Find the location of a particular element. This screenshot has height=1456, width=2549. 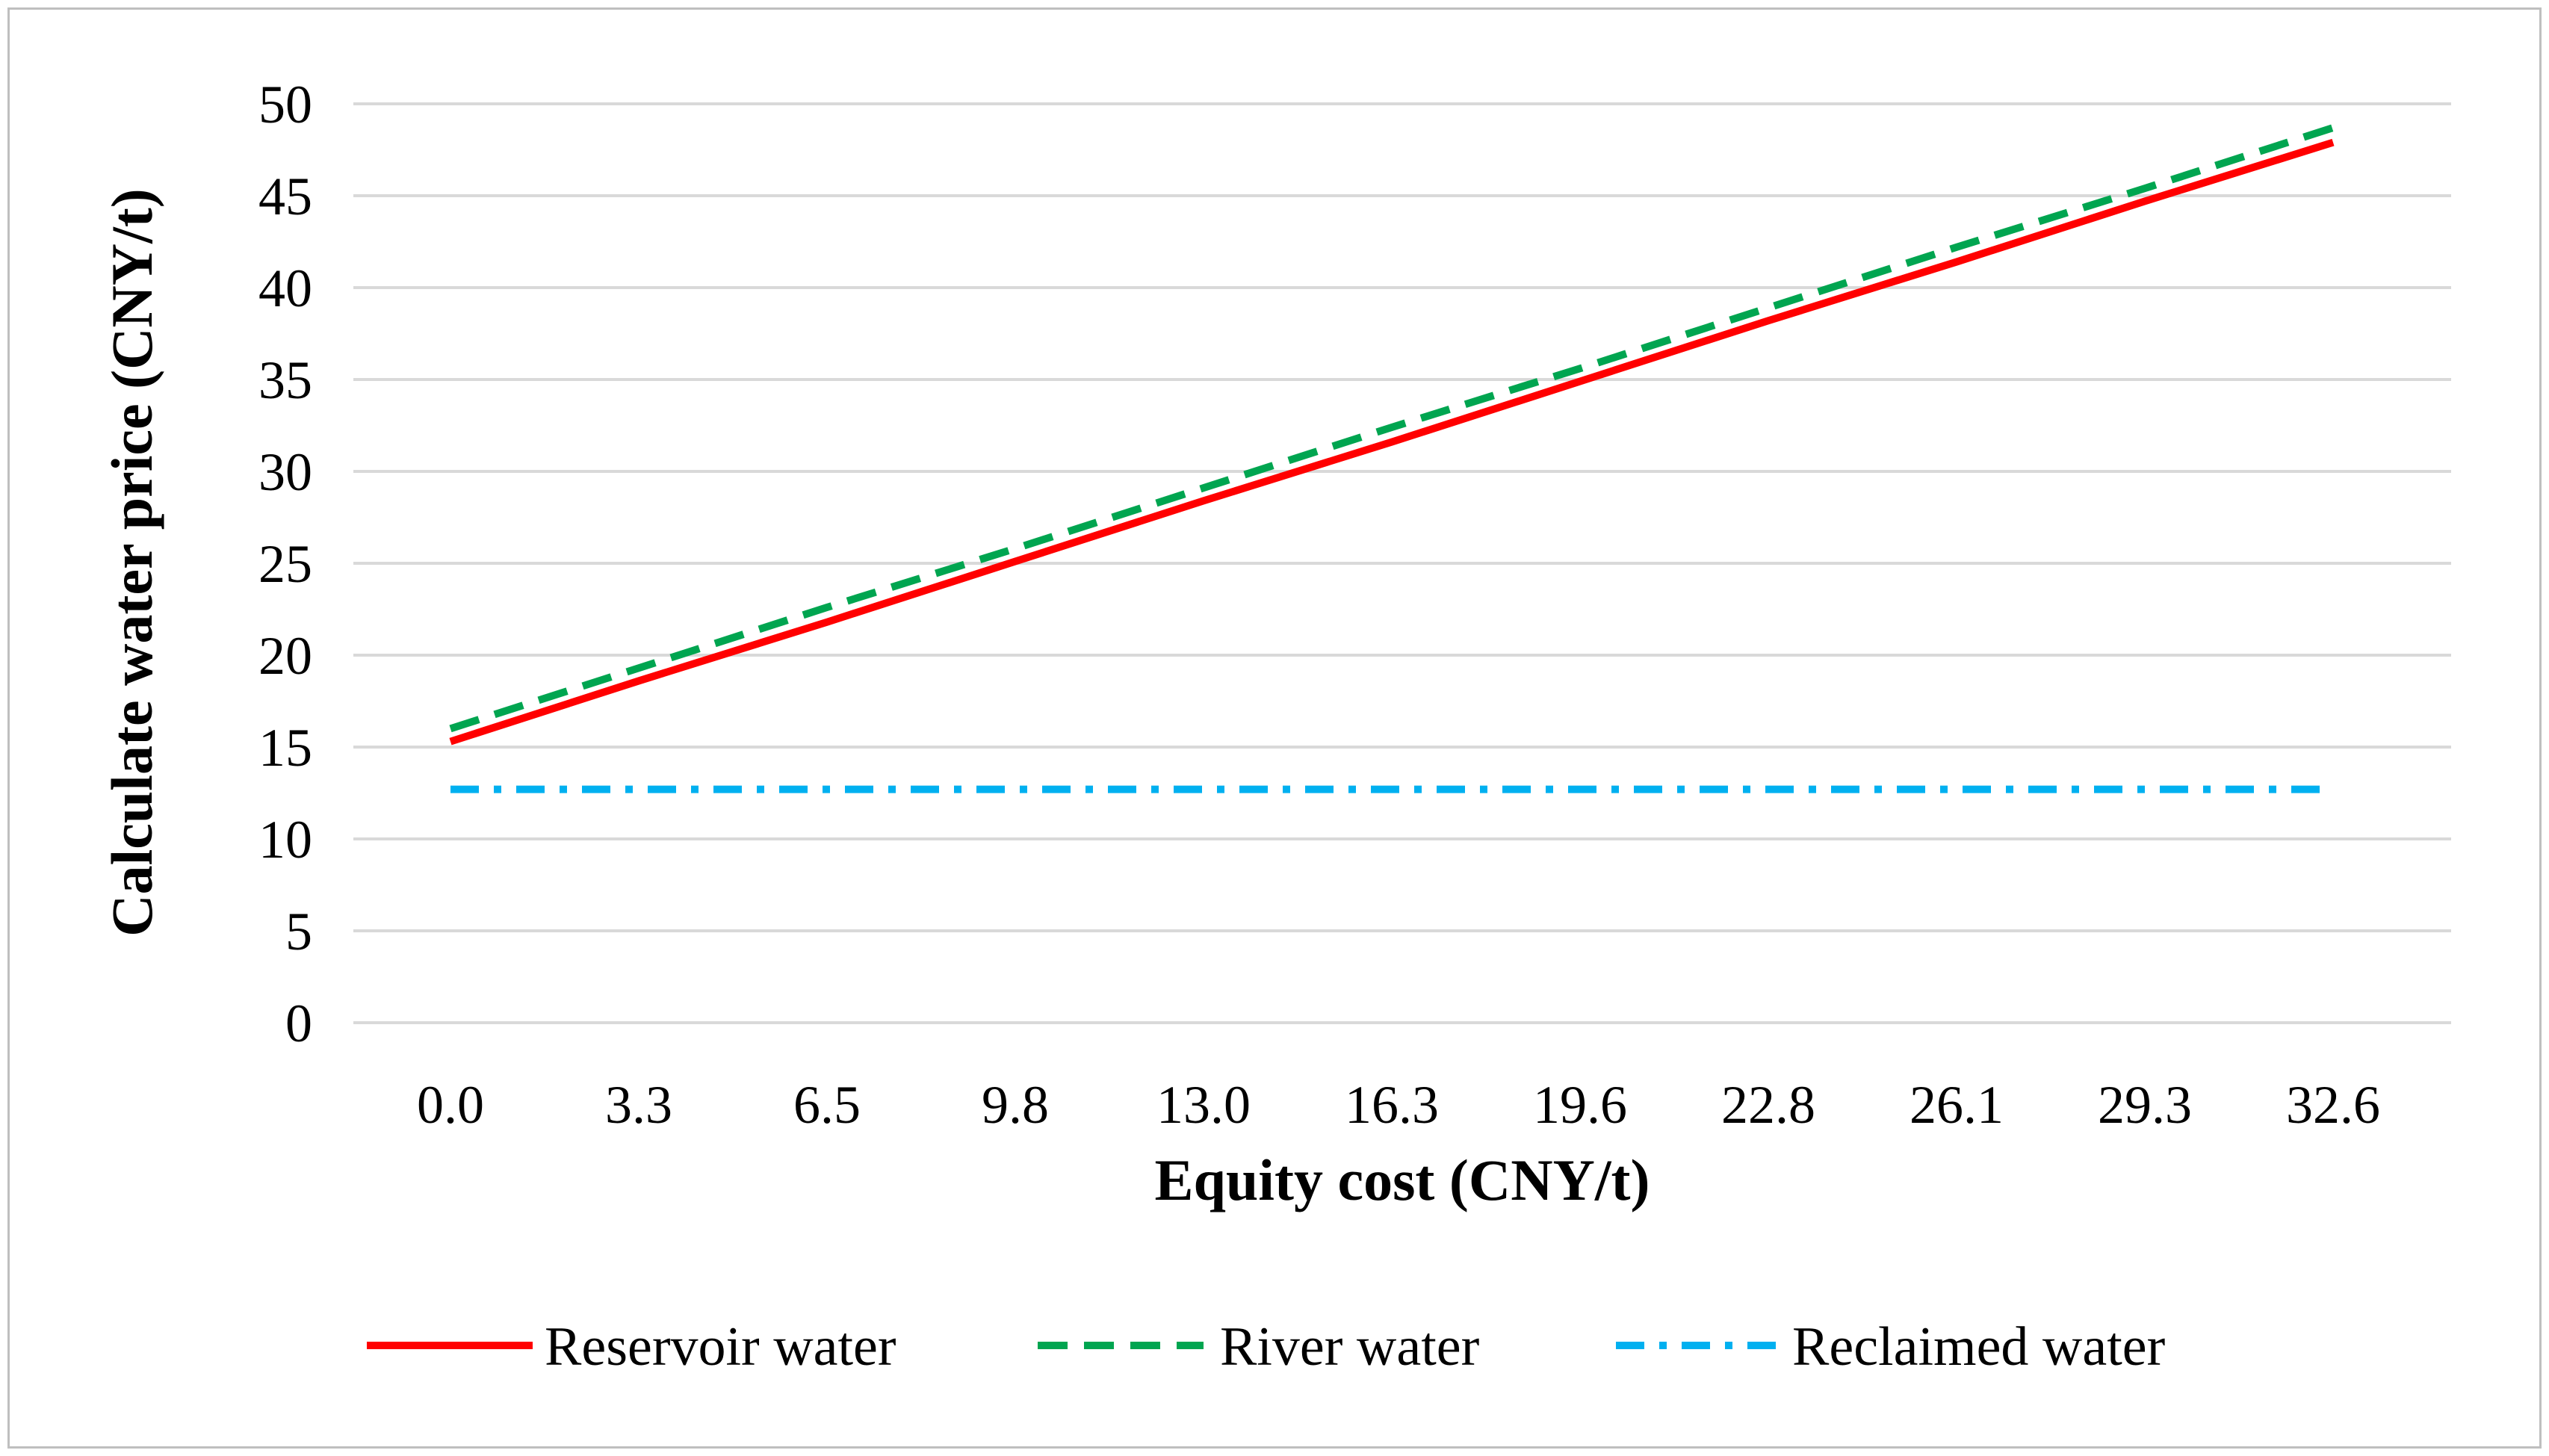

legend-label: Reservoir water is located at coordinates (720, 1347).